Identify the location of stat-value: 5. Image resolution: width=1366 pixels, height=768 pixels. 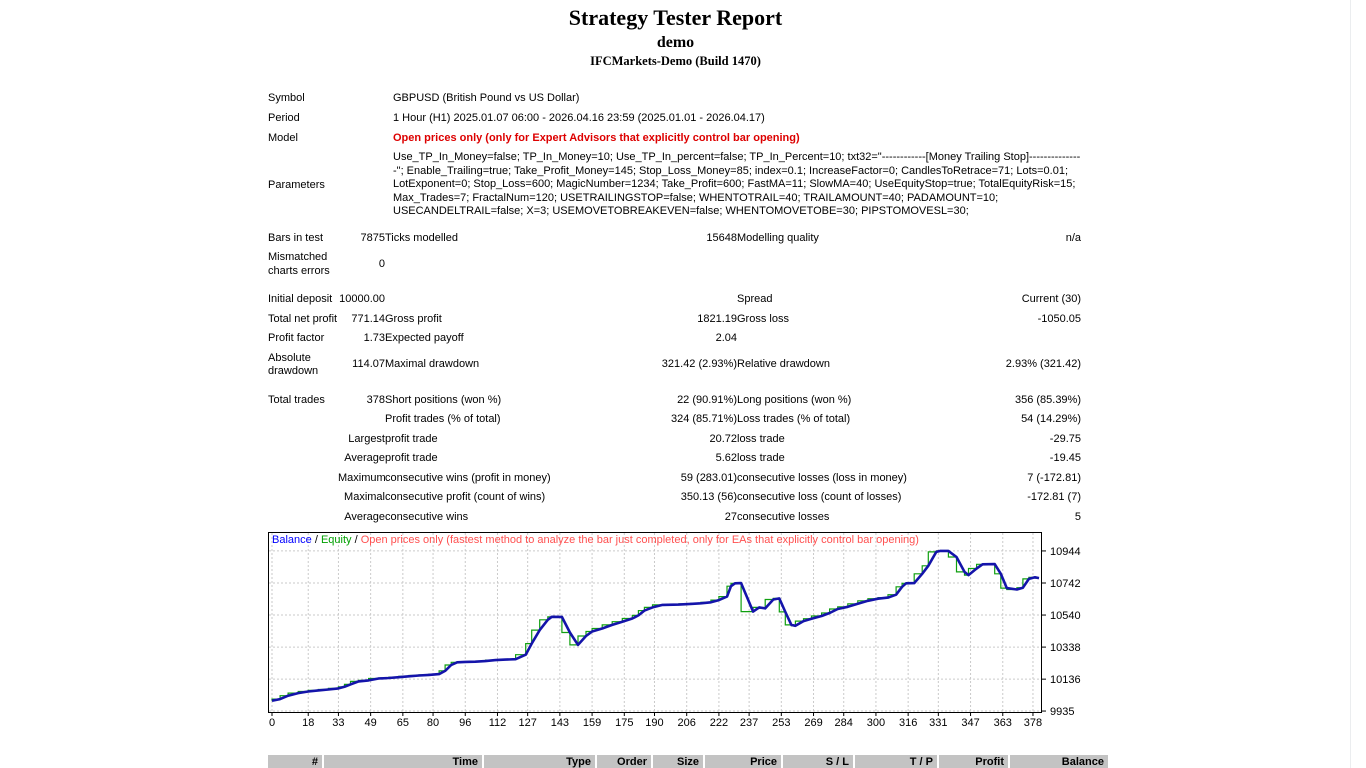
(1077, 516).